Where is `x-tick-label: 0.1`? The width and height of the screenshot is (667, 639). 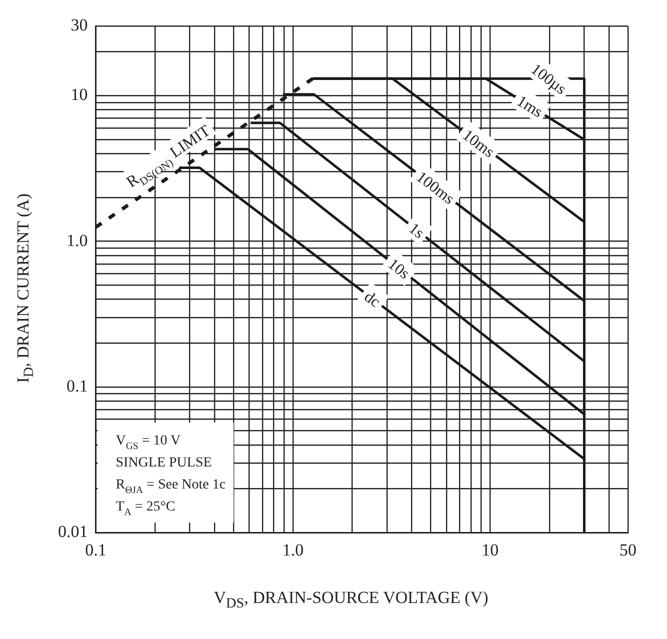
x-tick-label: 0.1 is located at coordinates (95, 550).